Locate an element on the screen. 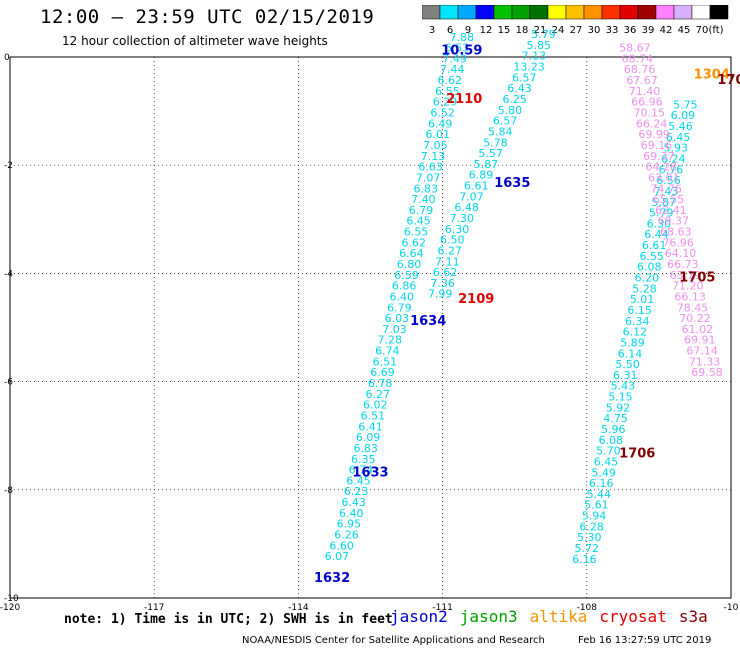 This screenshot has width=740, height=650. pass-label: 1633 is located at coordinates (370, 472).